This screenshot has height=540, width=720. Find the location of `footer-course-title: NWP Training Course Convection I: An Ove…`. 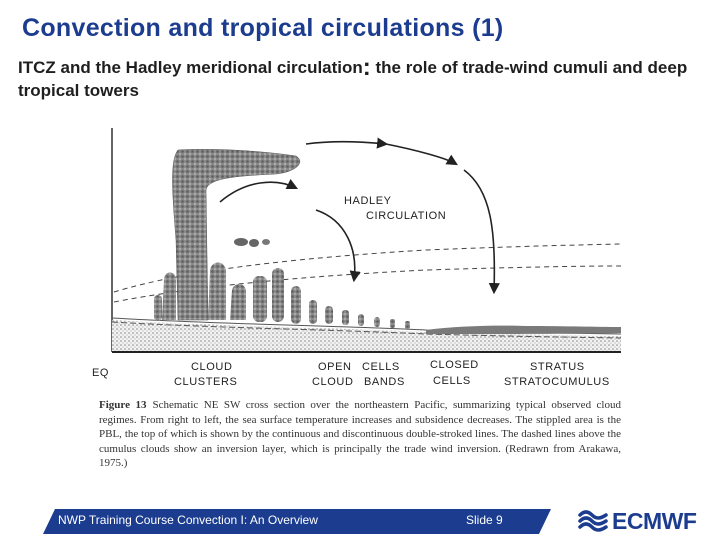

footer-course-title: NWP Training Course Convection I: An Ove… is located at coordinates (188, 520).